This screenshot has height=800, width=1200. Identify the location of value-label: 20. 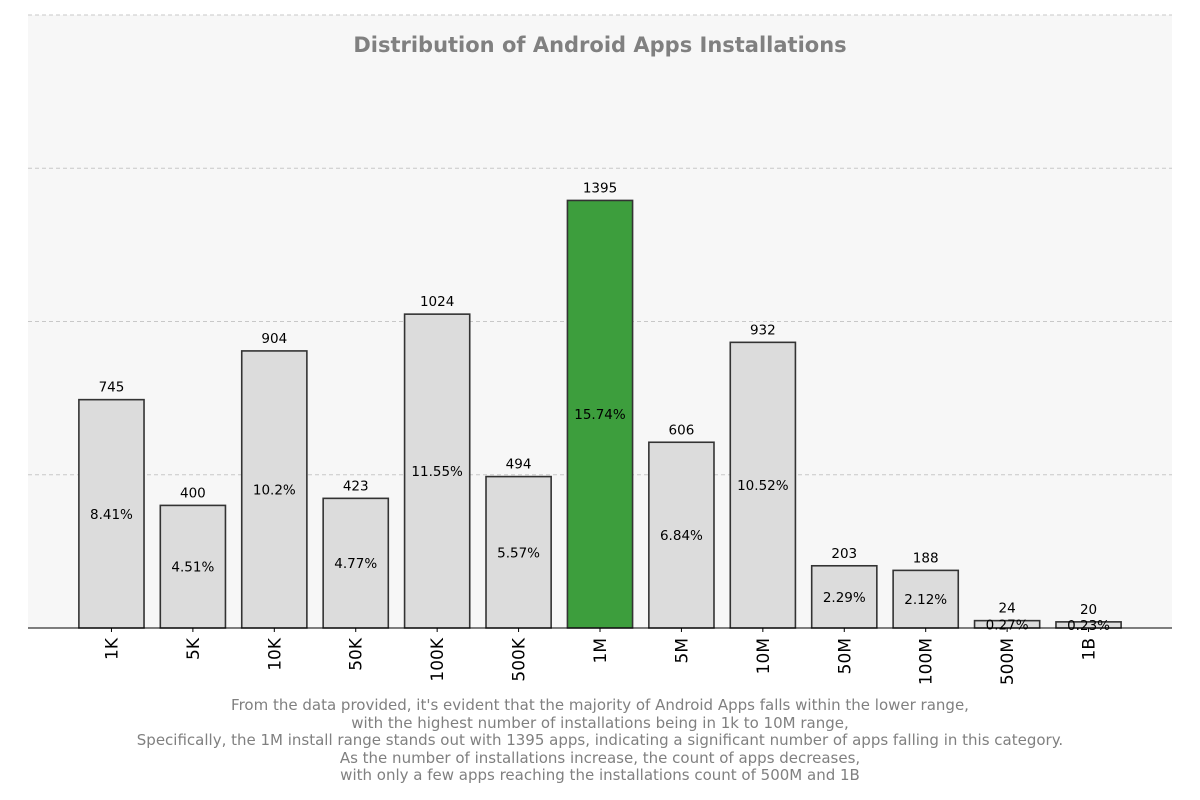
(1088, 610).